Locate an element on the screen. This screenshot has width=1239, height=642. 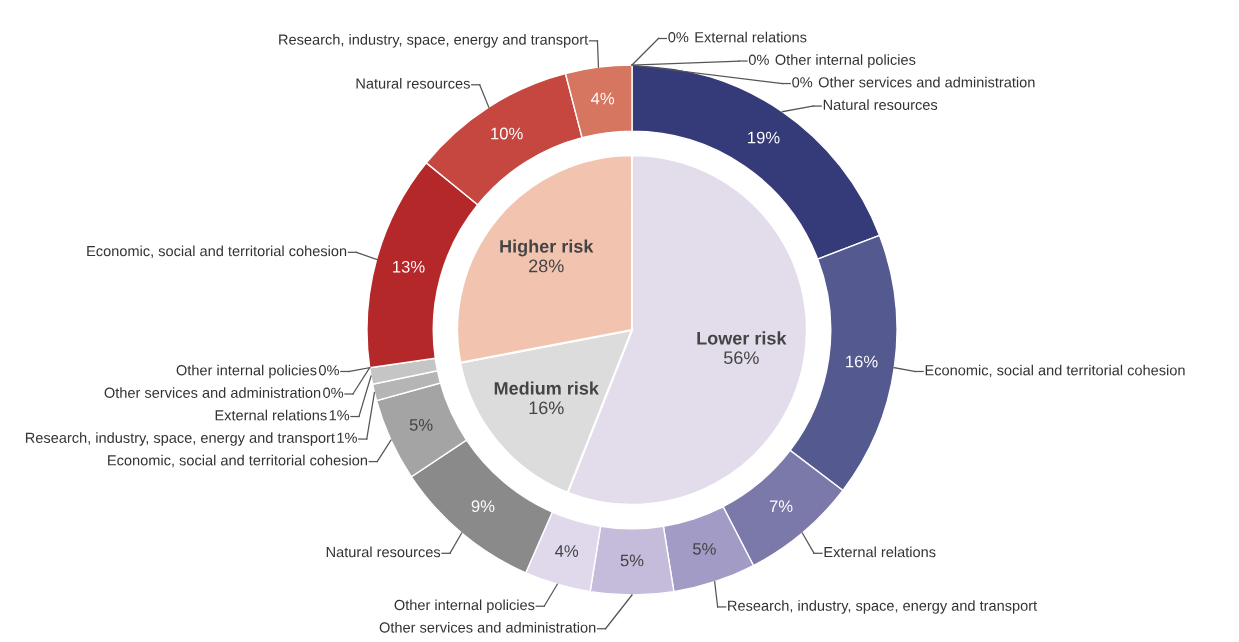
category-label: Other internal policies is located at coordinates (246, 371).